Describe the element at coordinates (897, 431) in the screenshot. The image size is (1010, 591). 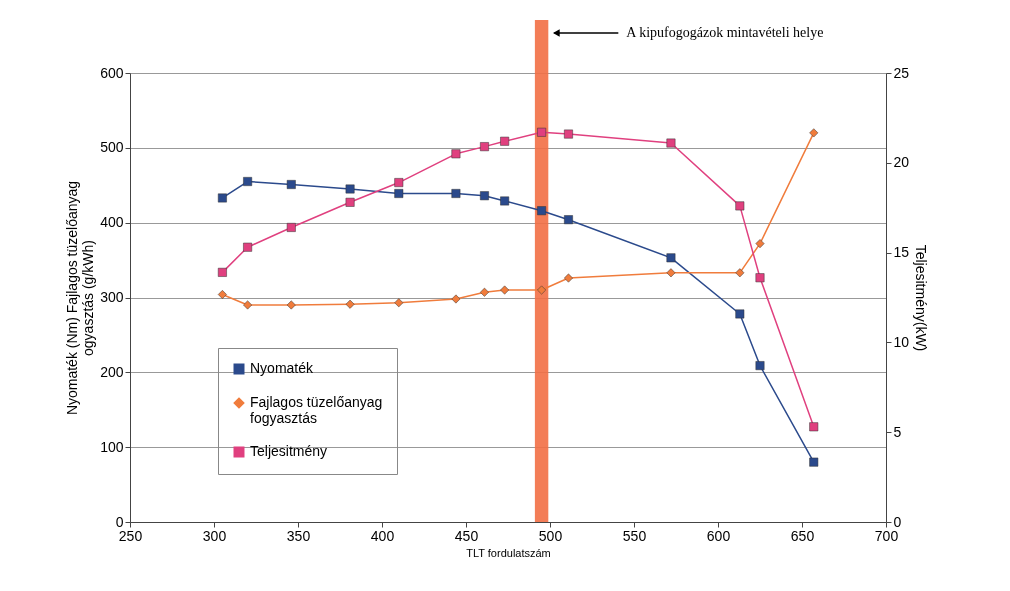
I see `y2-tick-label: 5` at that location.